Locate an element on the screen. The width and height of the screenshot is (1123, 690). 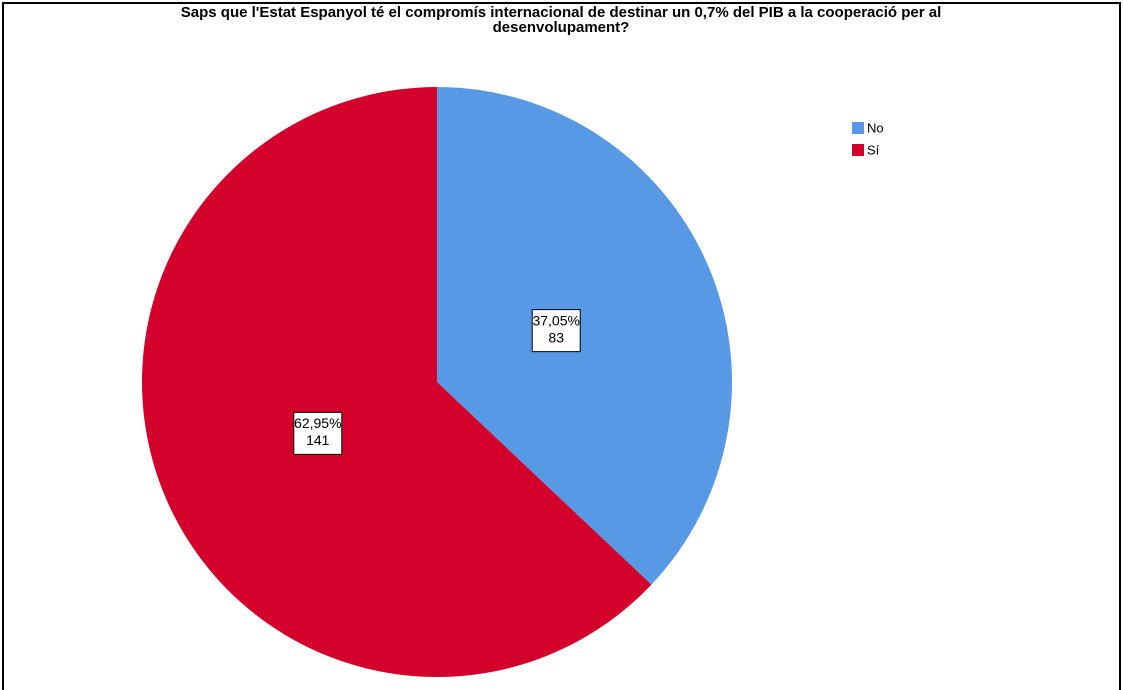
chart-title: desenvolupament? is located at coordinates (561, 27).